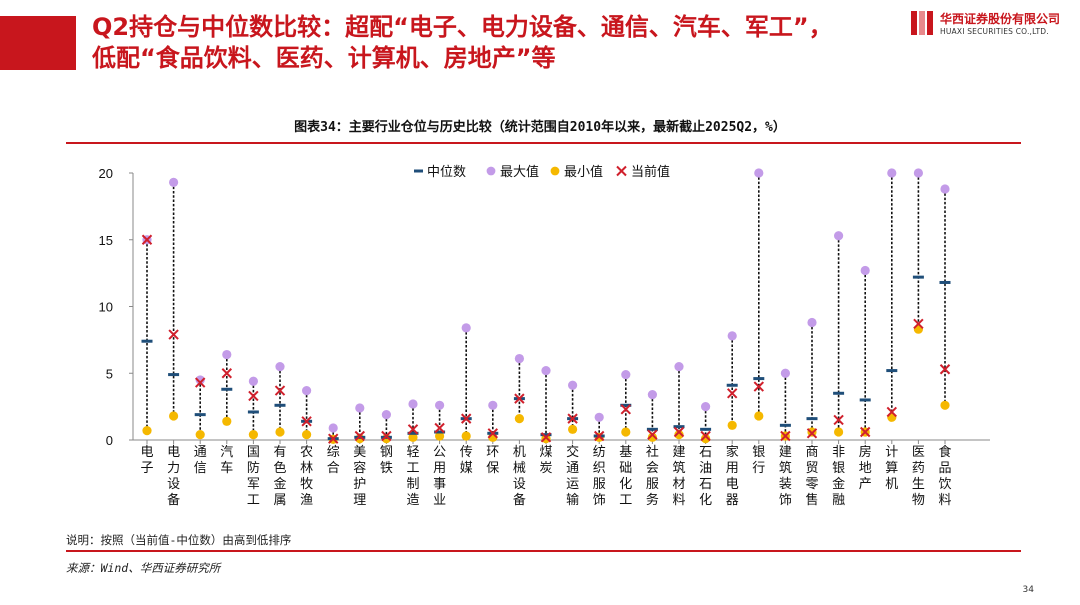  What do you see at coordinates (918, 452) in the screenshot?
I see `category-label-char: 医` at bounding box center [918, 452].